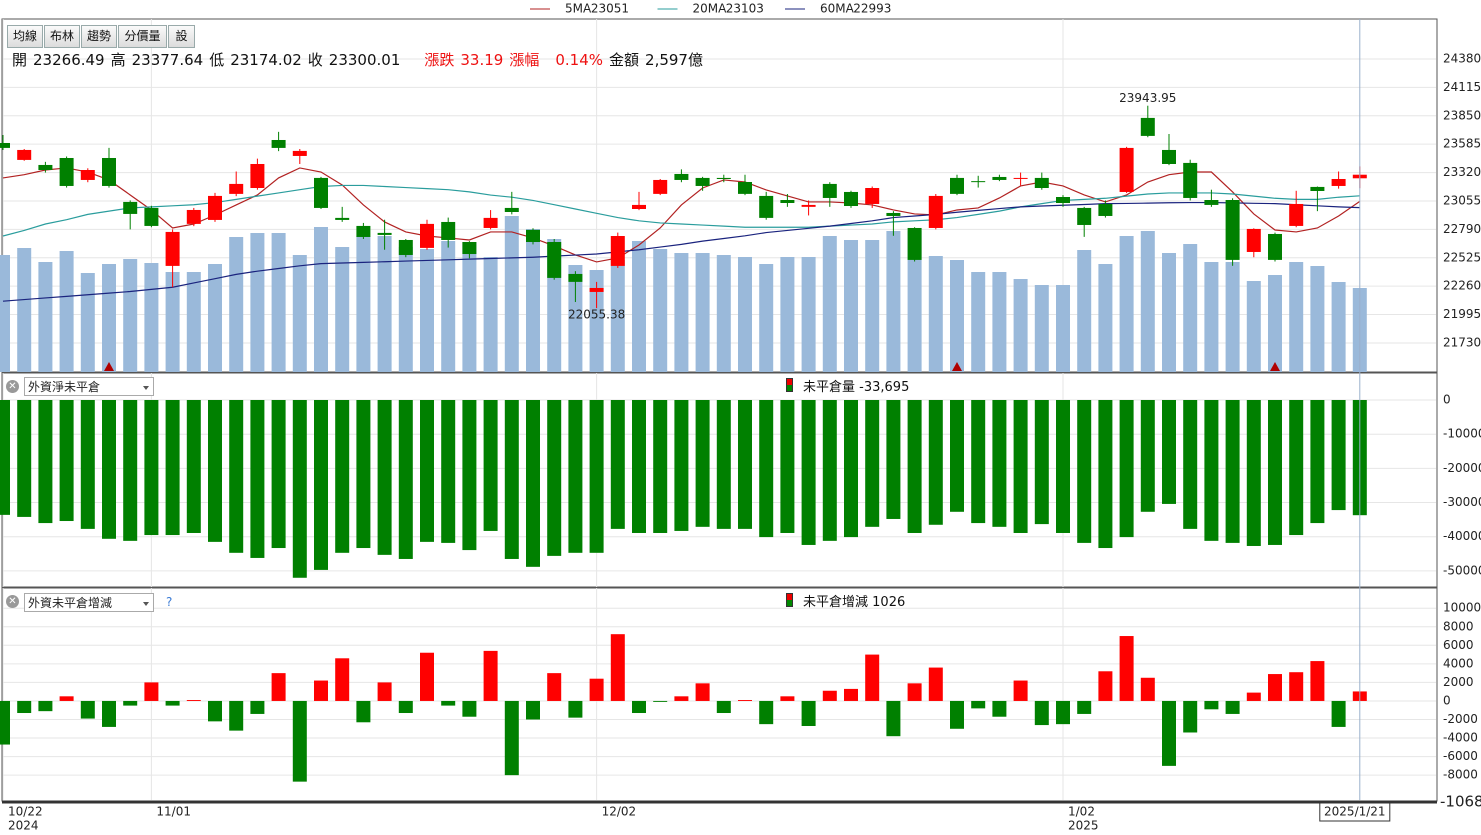 Image resolution: width=1481 pixels, height=835 pixels. I want to click on info-label: 低, so click(217, 60).